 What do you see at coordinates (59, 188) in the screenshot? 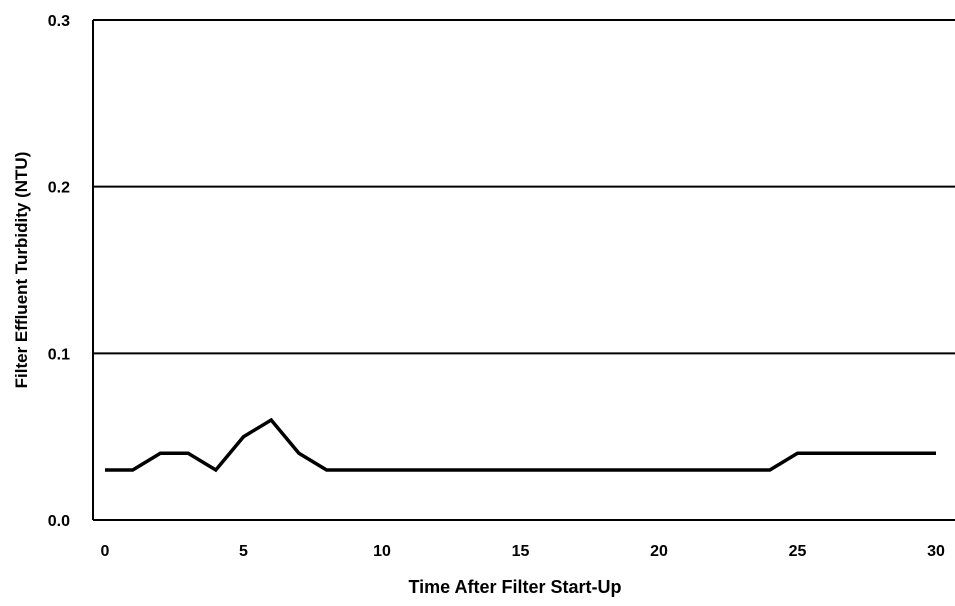
I see `y-tick-label-2: 0.2` at bounding box center [59, 188].